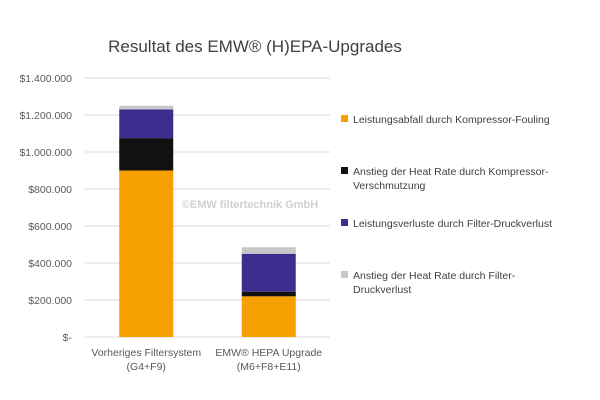 This screenshot has width=600, height=400. I want to click on y-tick-label: $1.200.000, so click(45, 116).